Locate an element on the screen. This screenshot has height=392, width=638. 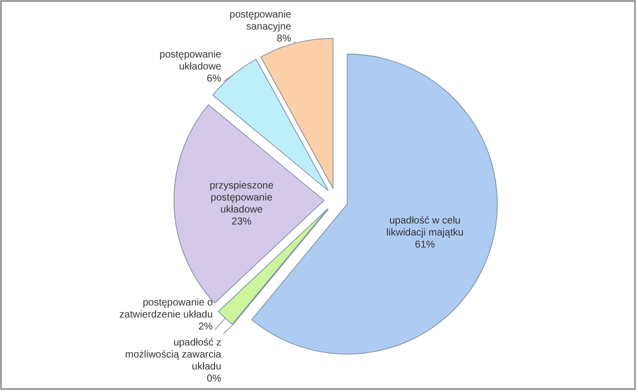
legend-label: upadłość z możliwością zawarcia układu is located at coordinates (173, 355).